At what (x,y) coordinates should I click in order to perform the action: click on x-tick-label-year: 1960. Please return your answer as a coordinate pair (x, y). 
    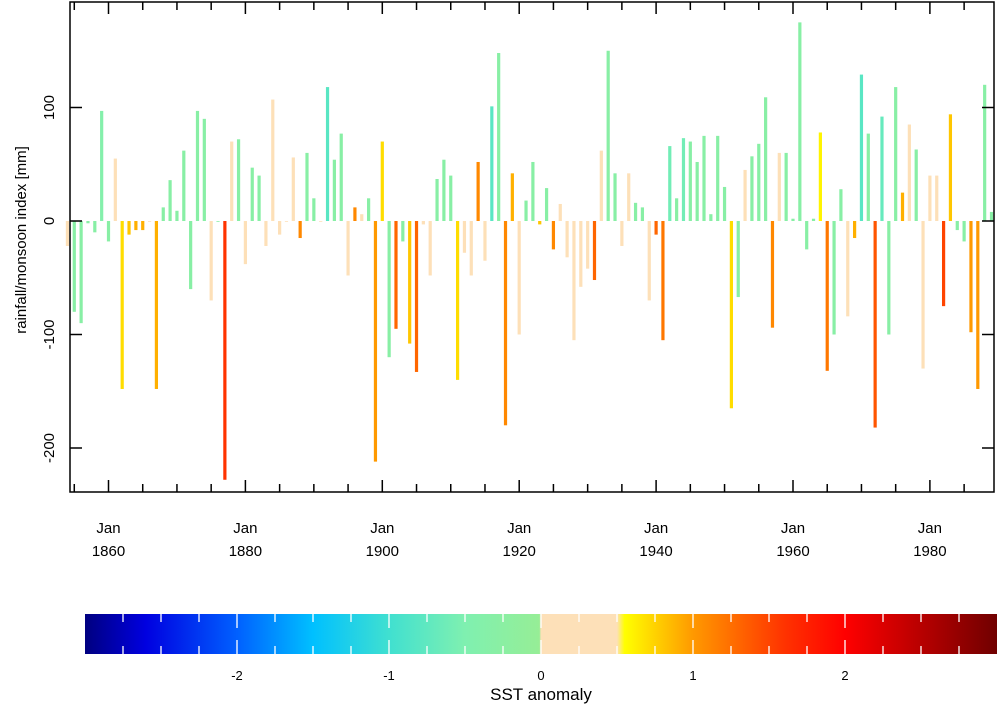
    Looking at the image, I should click on (792, 551).